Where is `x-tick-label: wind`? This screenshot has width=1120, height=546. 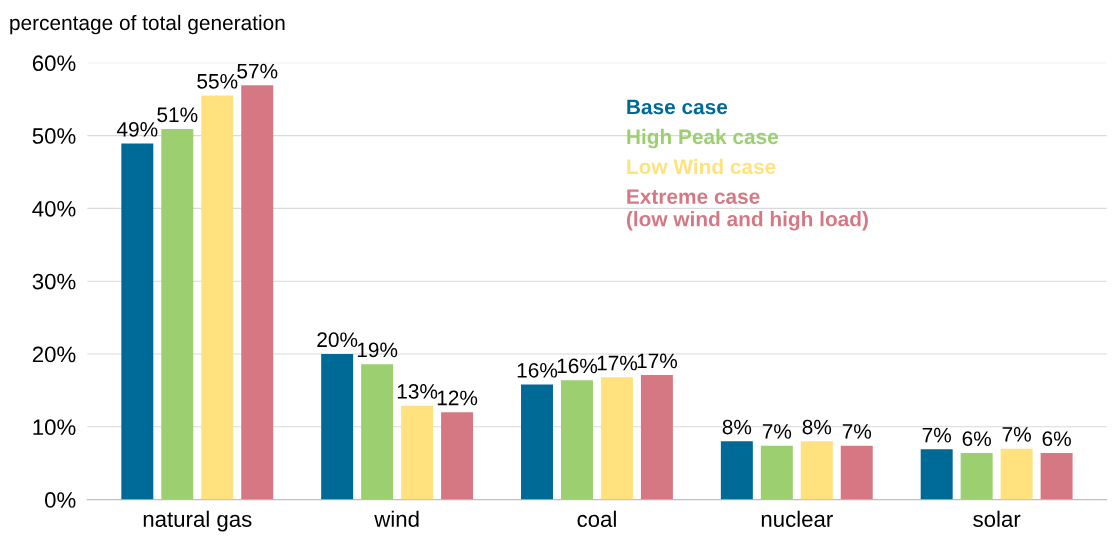 x-tick-label: wind is located at coordinates (396, 519).